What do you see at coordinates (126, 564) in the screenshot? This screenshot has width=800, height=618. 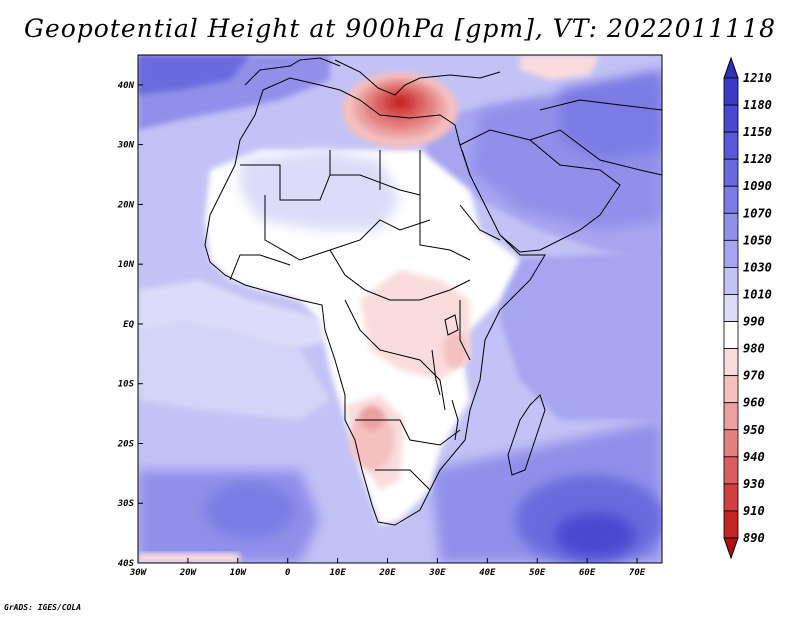 I see `lat-label: 40S` at bounding box center [126, 564].